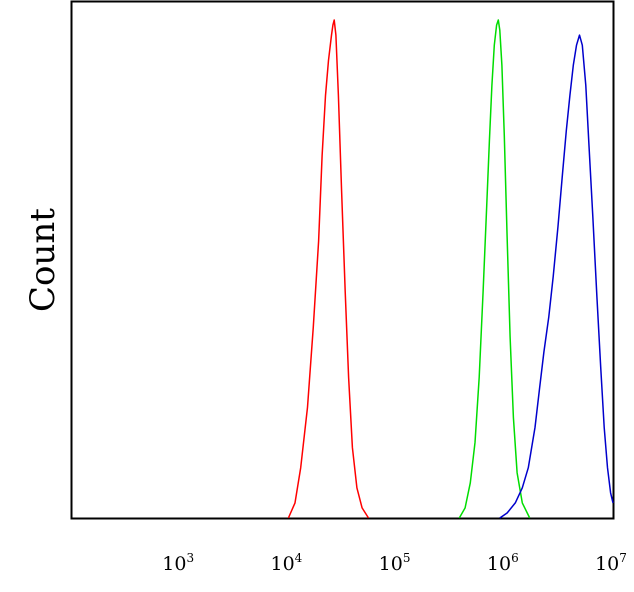 The height and width of the screenshot is (592, 634). Describe the element at coordinates (43, 260) in the screenshot. I see `y-axis-label: Count` at that location.